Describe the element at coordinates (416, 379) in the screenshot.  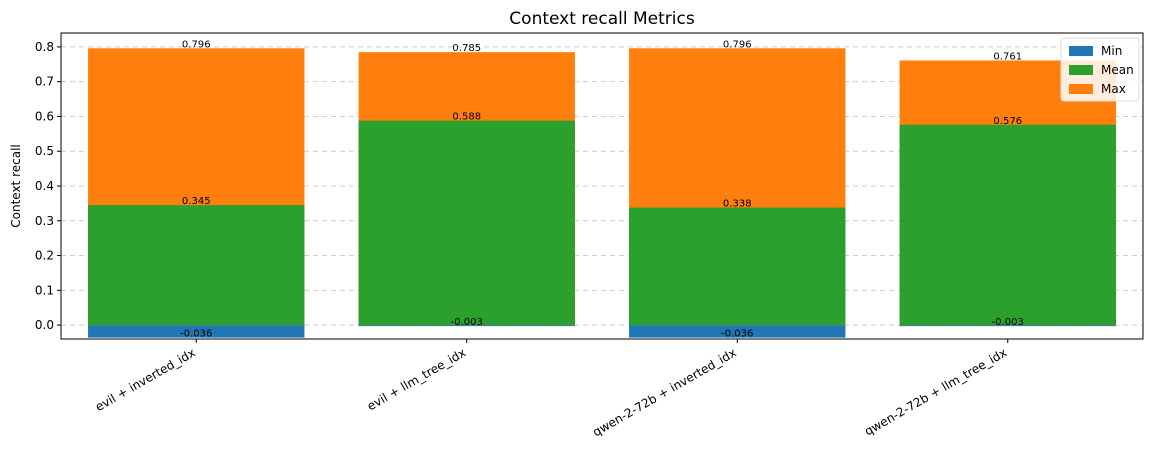
I see `x-tick-label: evil + llm_tree_idx` at that location.